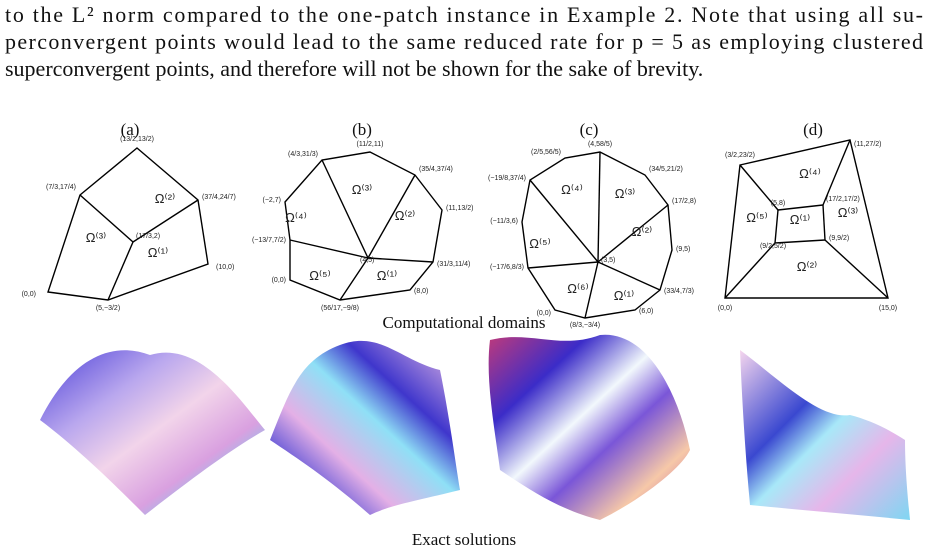  What do you see at coordinates (839, 238) in the screenshot?
I see `vertex-label: (9,9/2)` at bounding box center [839, 238].